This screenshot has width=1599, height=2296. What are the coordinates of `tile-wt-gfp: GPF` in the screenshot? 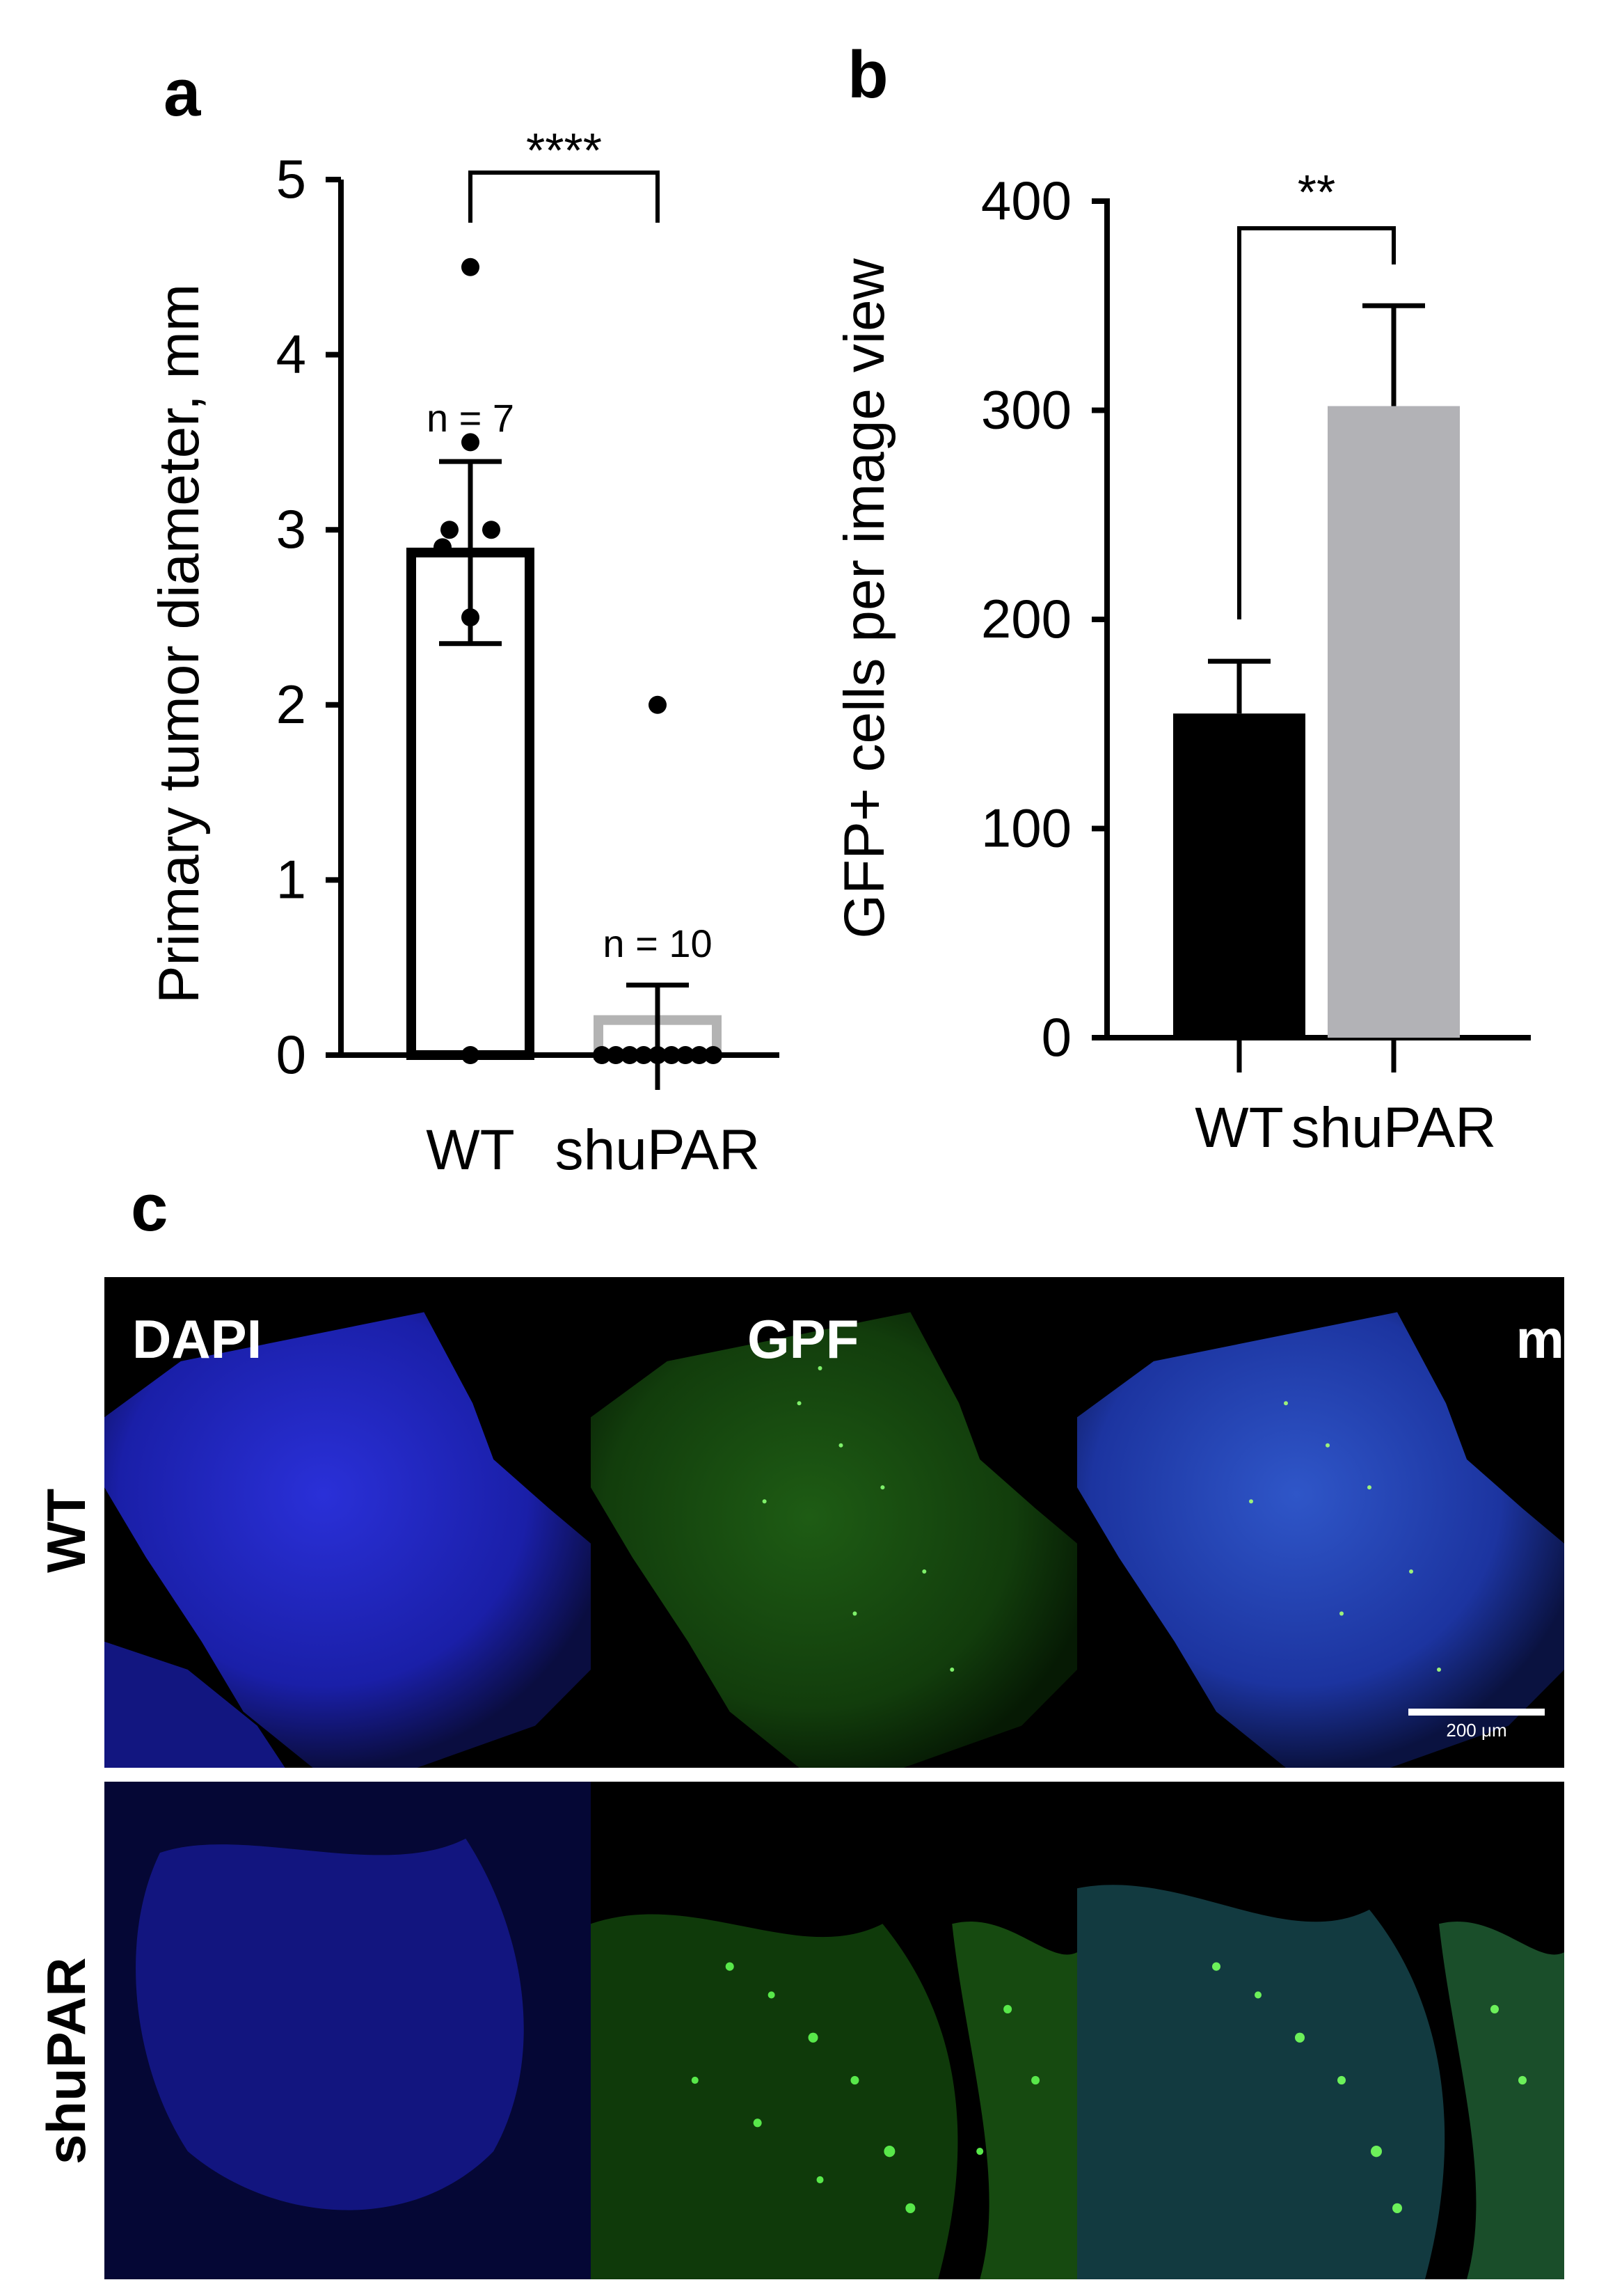 It's located at (834, 1522).